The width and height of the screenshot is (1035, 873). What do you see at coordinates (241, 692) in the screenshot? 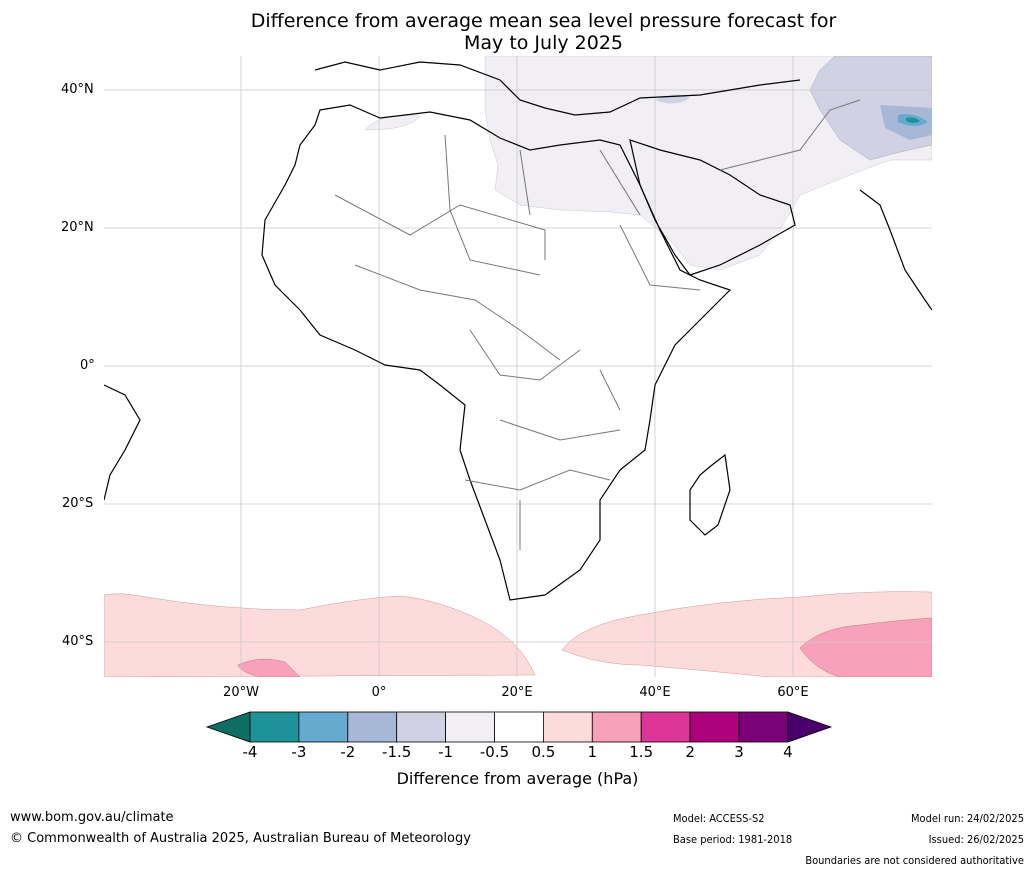
I see `lon-label-20w: 20°W` at bounding box center [241, 692].